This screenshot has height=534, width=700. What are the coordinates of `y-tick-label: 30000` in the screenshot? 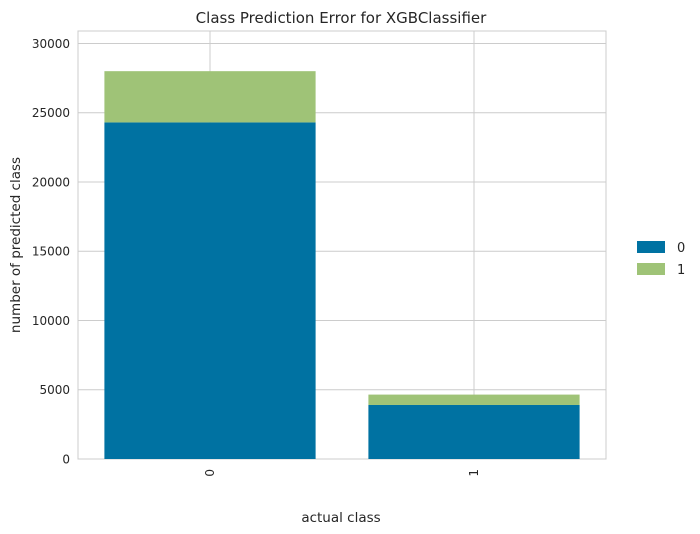 It's located at (51, 44).